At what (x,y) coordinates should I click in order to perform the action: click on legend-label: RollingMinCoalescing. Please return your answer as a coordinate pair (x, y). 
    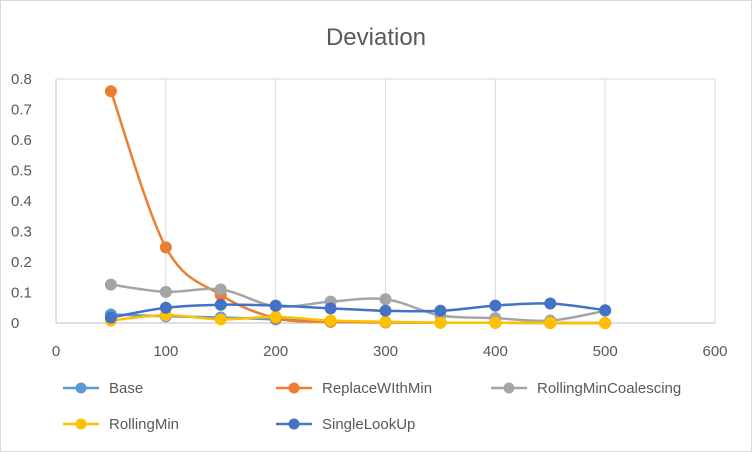
    Looking at the image, I should click on (609, 388).